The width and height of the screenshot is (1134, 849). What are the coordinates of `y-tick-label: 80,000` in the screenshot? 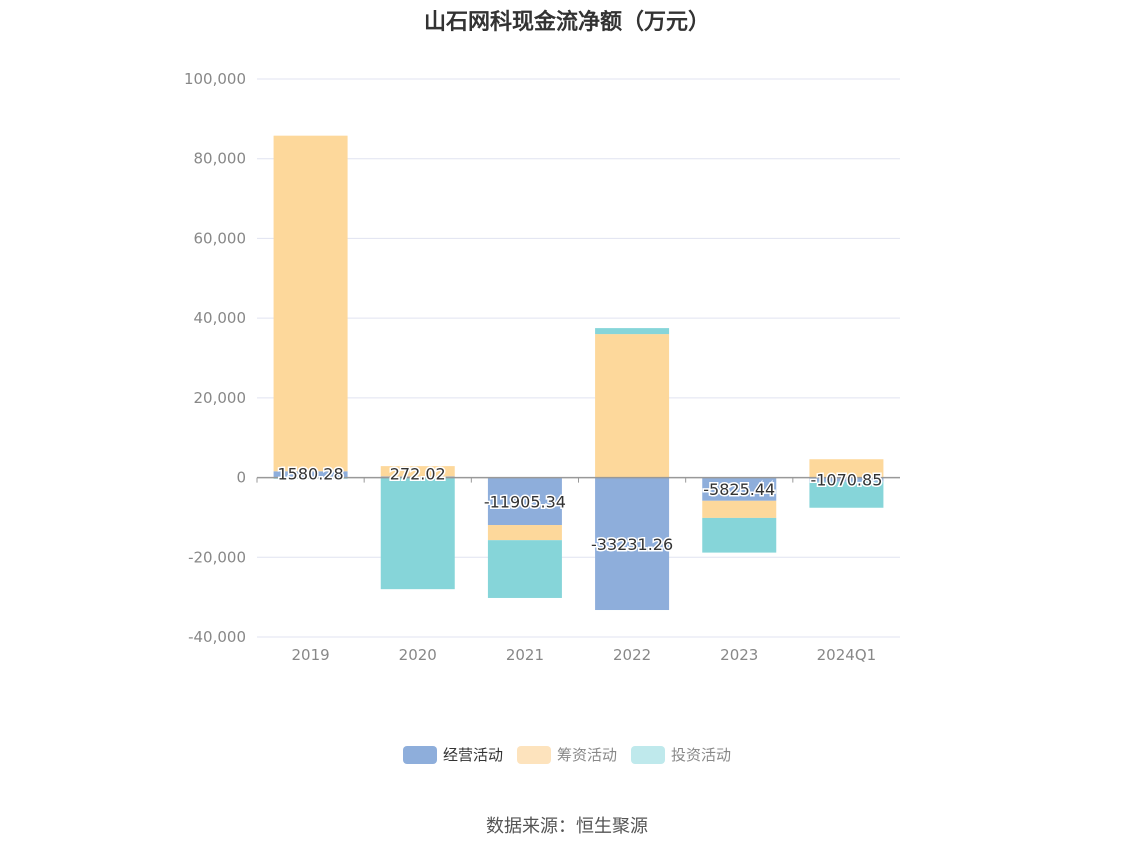 It's located at (220, 159).